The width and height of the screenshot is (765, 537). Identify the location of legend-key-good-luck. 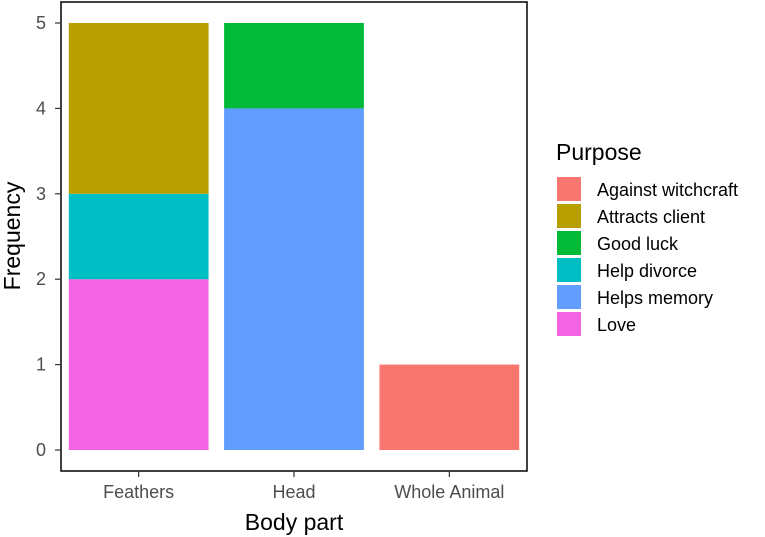
(569, 243).